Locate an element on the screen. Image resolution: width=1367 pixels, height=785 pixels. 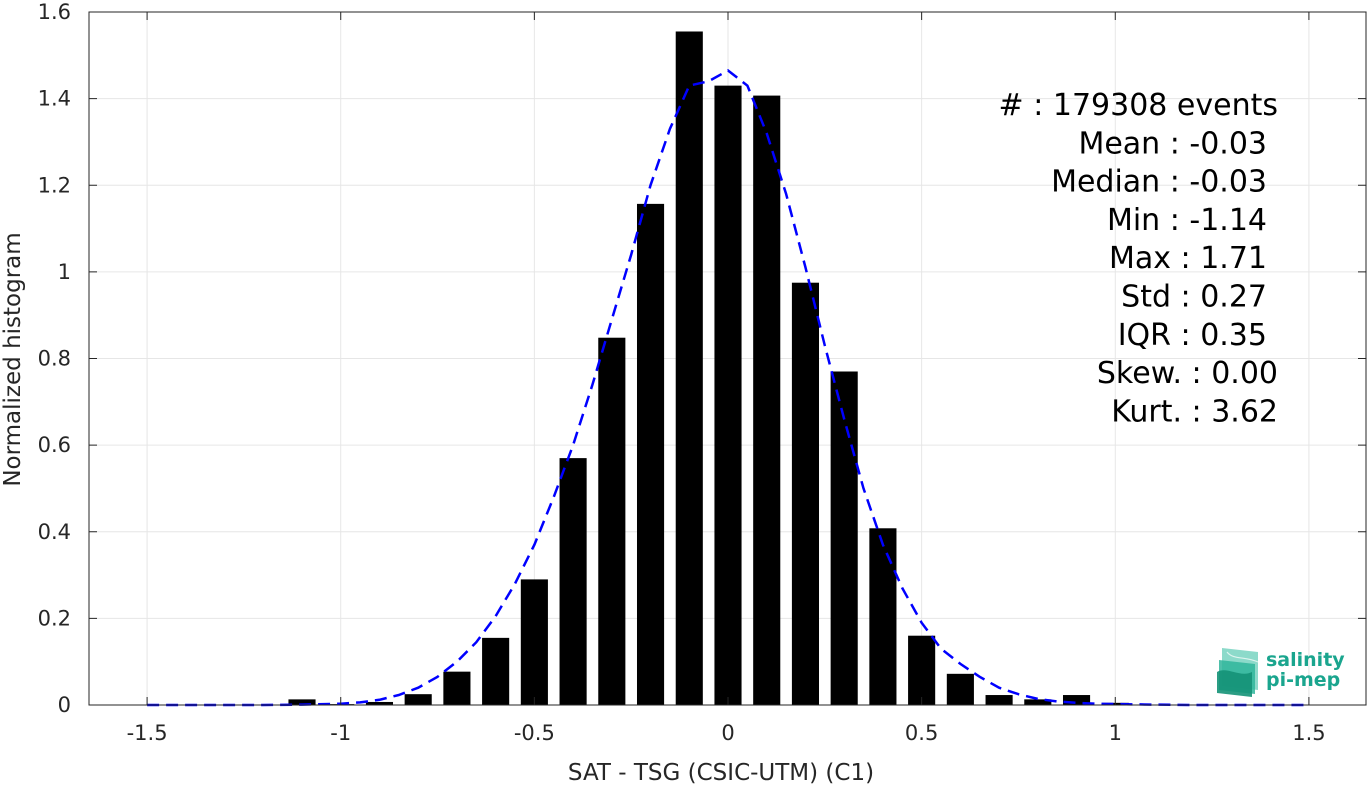
y-tick-label: 0 is located at coordinates (64, 705).